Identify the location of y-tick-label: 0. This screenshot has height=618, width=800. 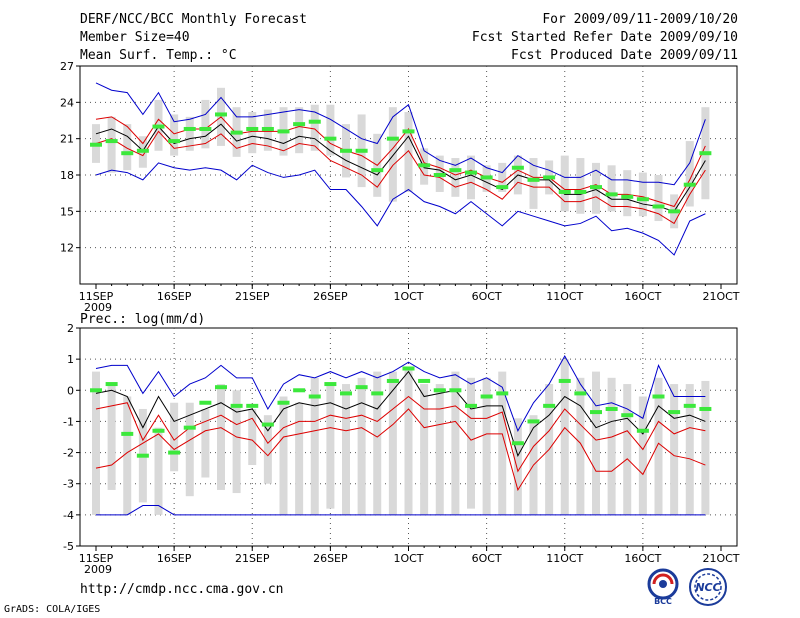
(70, 390).